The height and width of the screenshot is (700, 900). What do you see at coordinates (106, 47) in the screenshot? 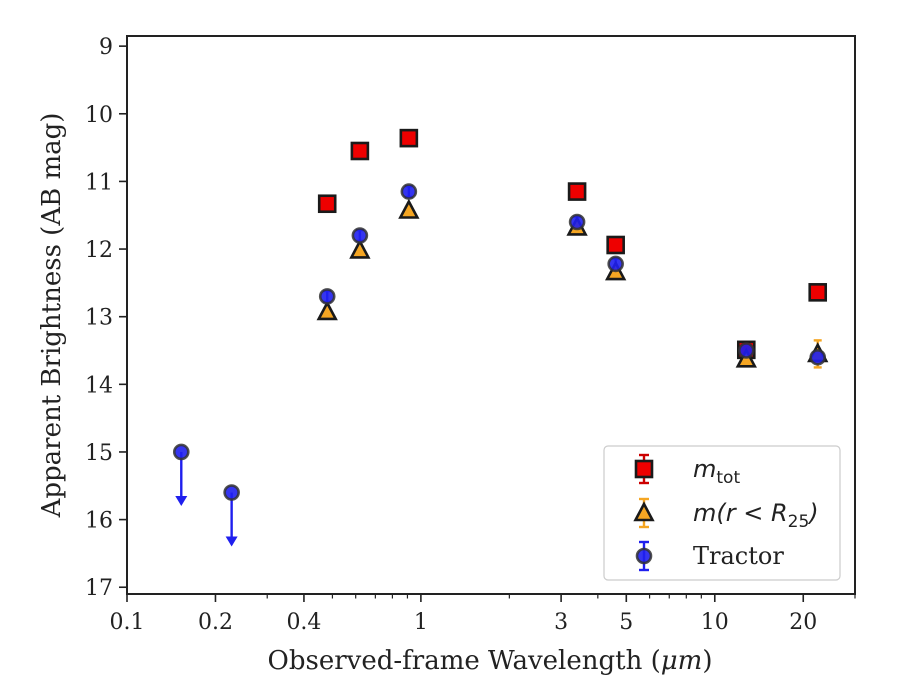
I see `y-tick-label-0: 9` at bounding box center [106, 47].